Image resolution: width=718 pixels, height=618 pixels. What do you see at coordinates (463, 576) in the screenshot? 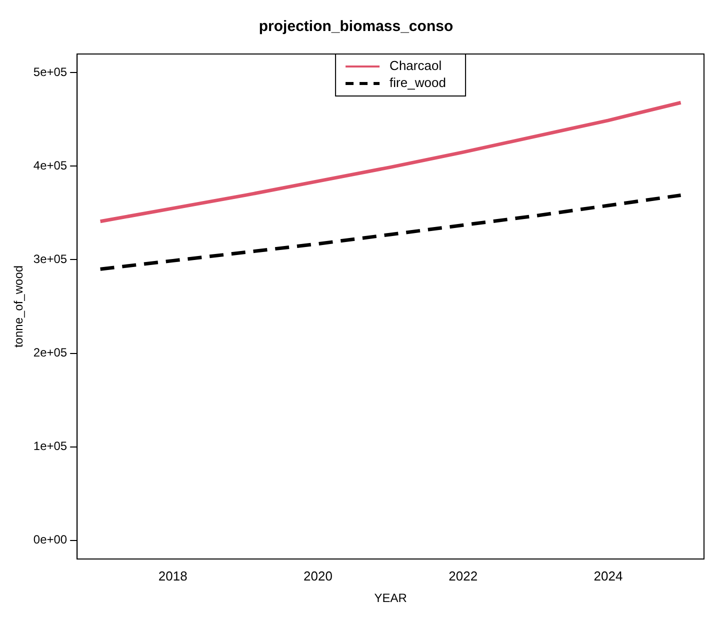
I see `x-tick-label: 2022` at bounding box center [463, 576].